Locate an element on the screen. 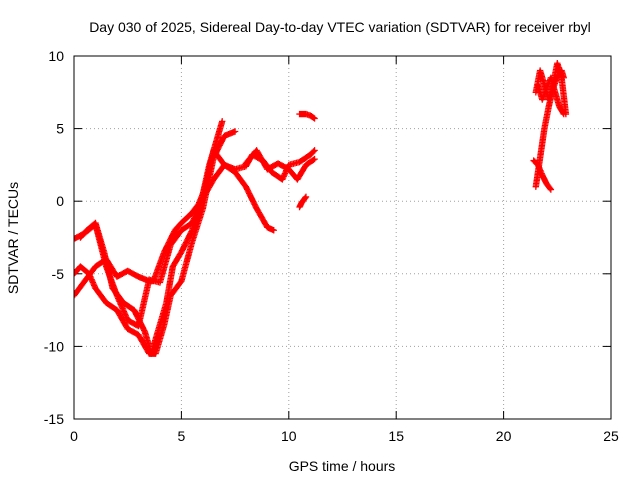 This screenshot has width=640, height=480. x-tick-label: 15 is located at coordinates (396, 436).